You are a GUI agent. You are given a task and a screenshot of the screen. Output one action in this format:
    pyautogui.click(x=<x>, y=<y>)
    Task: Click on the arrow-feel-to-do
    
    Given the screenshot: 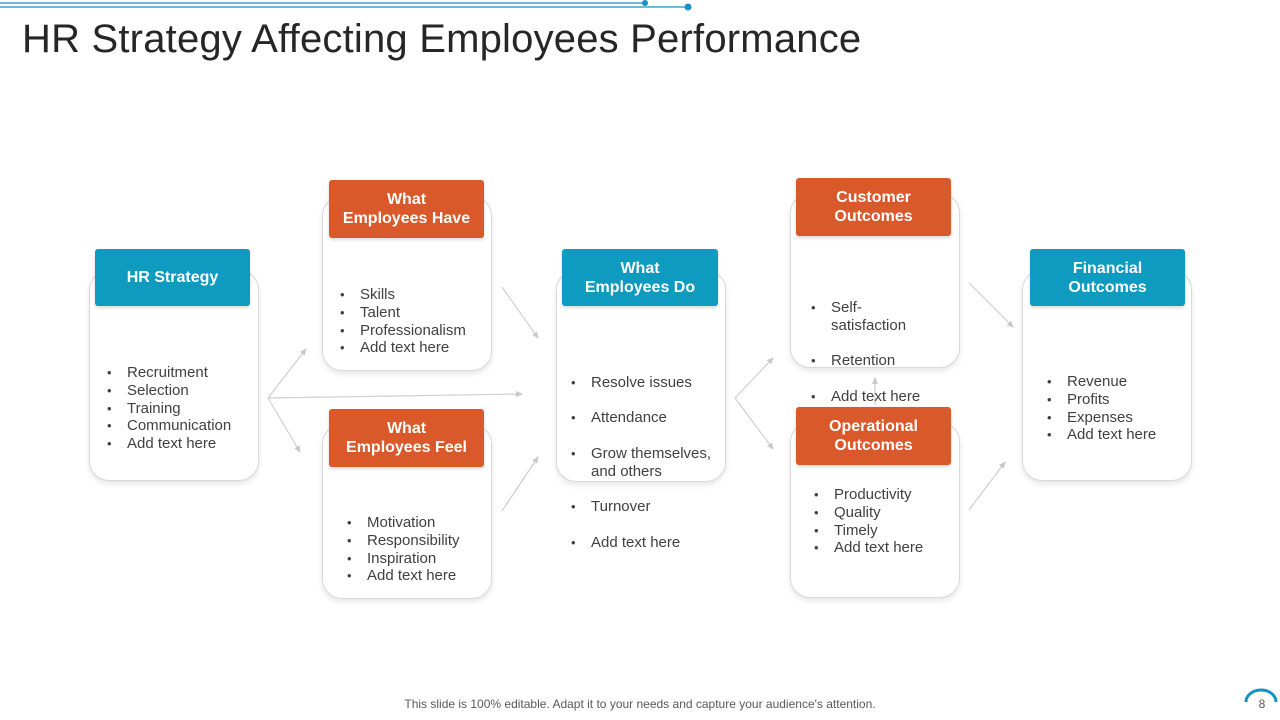 What is the action you would take?
    pyautogui.click(x=520, y=484)
    